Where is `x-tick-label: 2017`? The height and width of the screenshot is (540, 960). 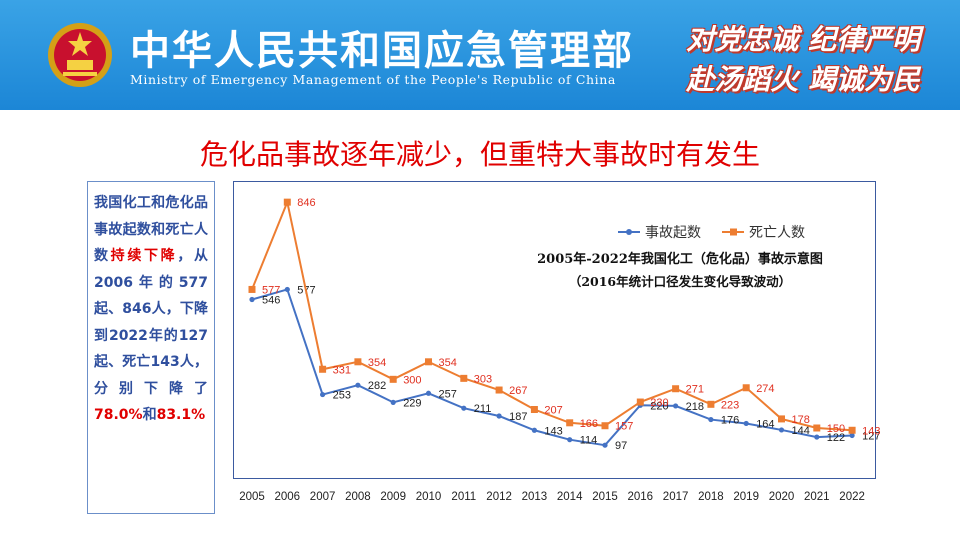 x-tick-label: 2017 is located at coordinates (676, 497).